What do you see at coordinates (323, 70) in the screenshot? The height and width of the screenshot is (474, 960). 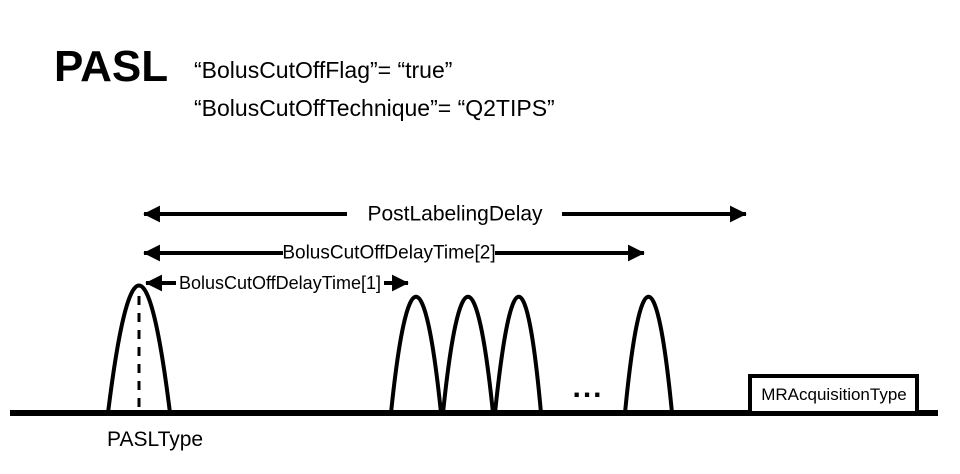 I see `bolus-cutoff-flag-text: “BolusCutOffFlag”= “true”` at bounding box center [323, 70].